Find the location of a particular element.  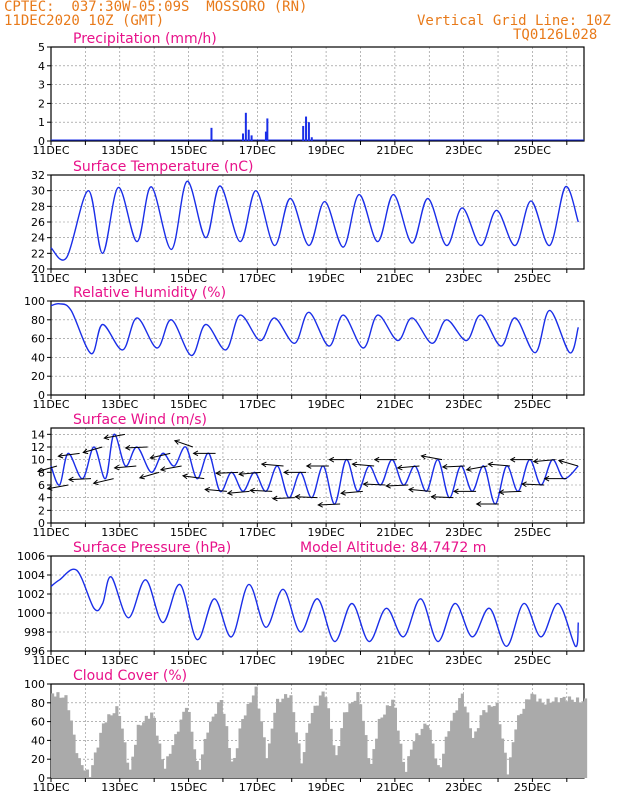

header-vertical-grid-line: Vertical Grid Line: 10Z is located at coordinates (514, 21).